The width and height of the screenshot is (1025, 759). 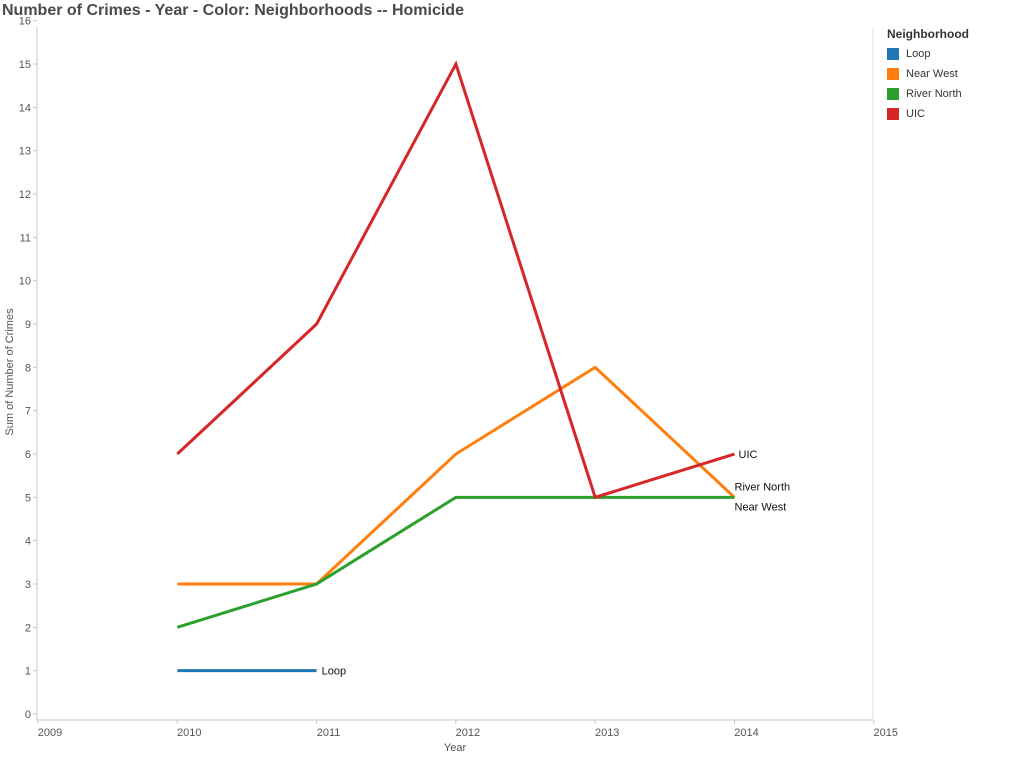 I want to click on x-tick-label: 2010, so click(x=189, y=733).